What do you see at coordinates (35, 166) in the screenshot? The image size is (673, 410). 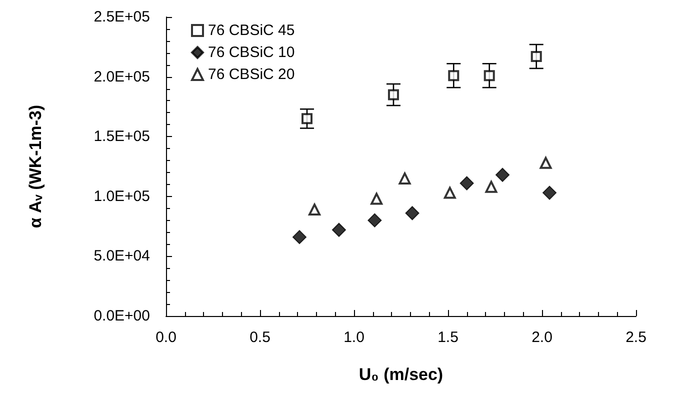 I see `y-axis-title: α Aᵥ (WK-1m-3)` at bounding box center [35, 166].